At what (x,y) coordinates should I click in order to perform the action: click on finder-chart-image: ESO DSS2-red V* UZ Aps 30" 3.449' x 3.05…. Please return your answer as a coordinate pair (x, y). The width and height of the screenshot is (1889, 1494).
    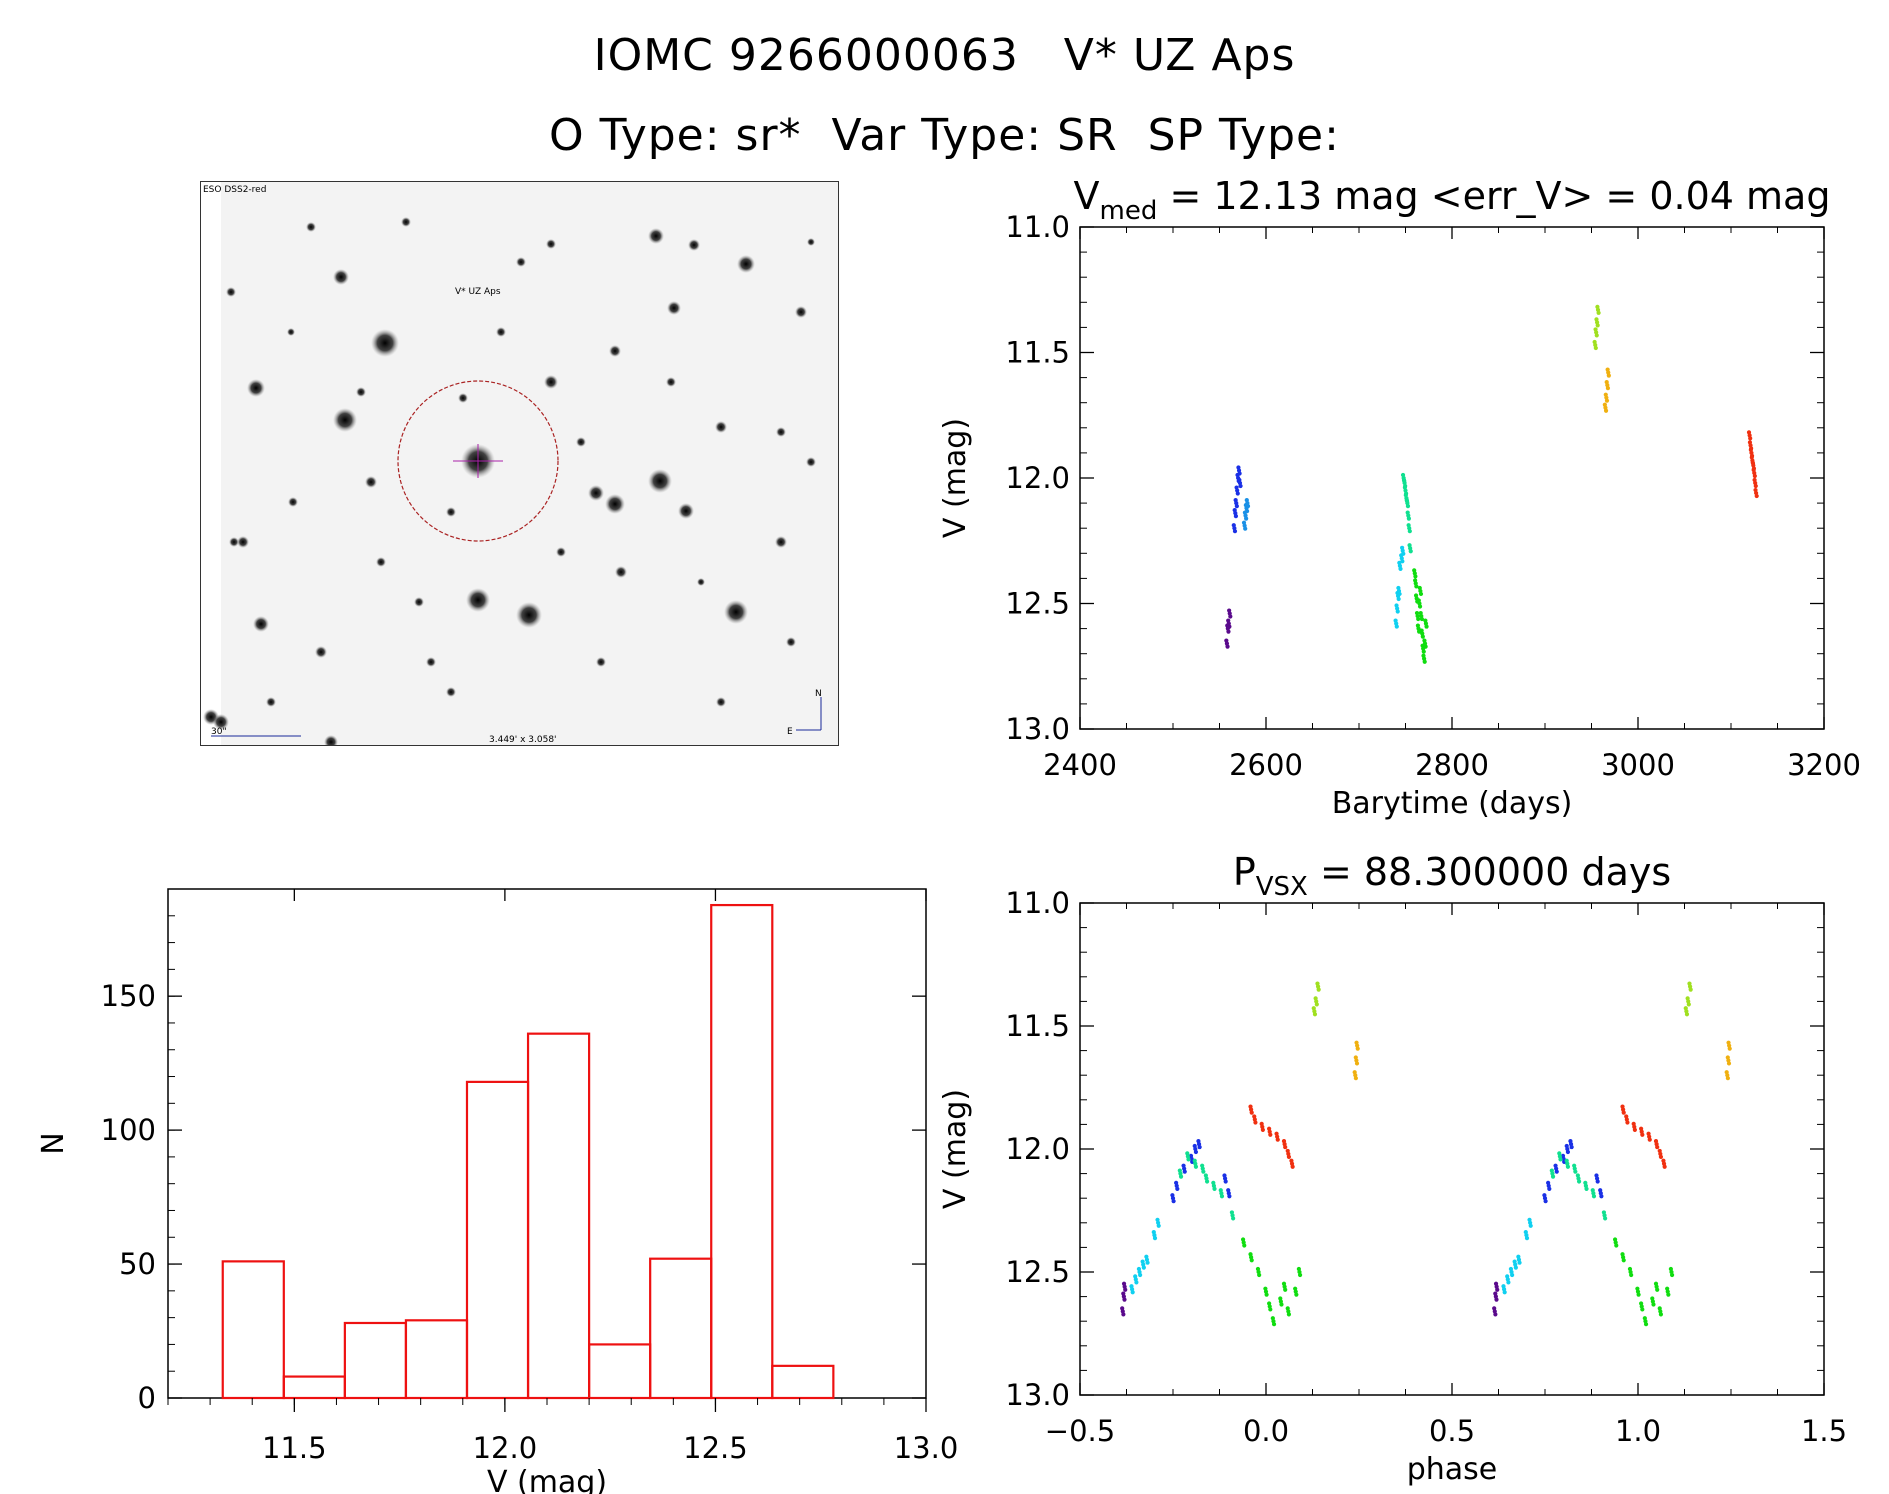
    Looking at the image, I should click on (519, 463).